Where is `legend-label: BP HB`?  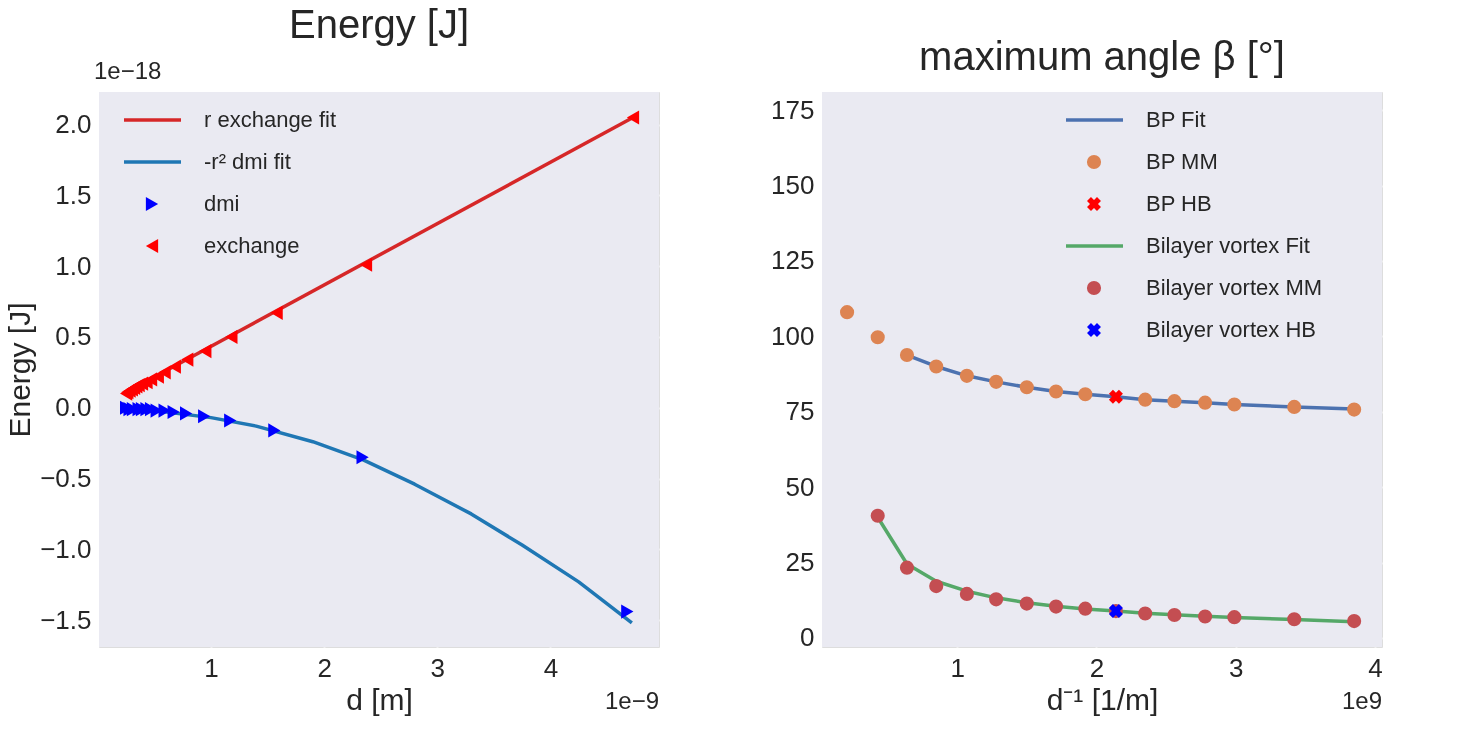 legend-label: BP HB is located at coordinates (1179, 203).